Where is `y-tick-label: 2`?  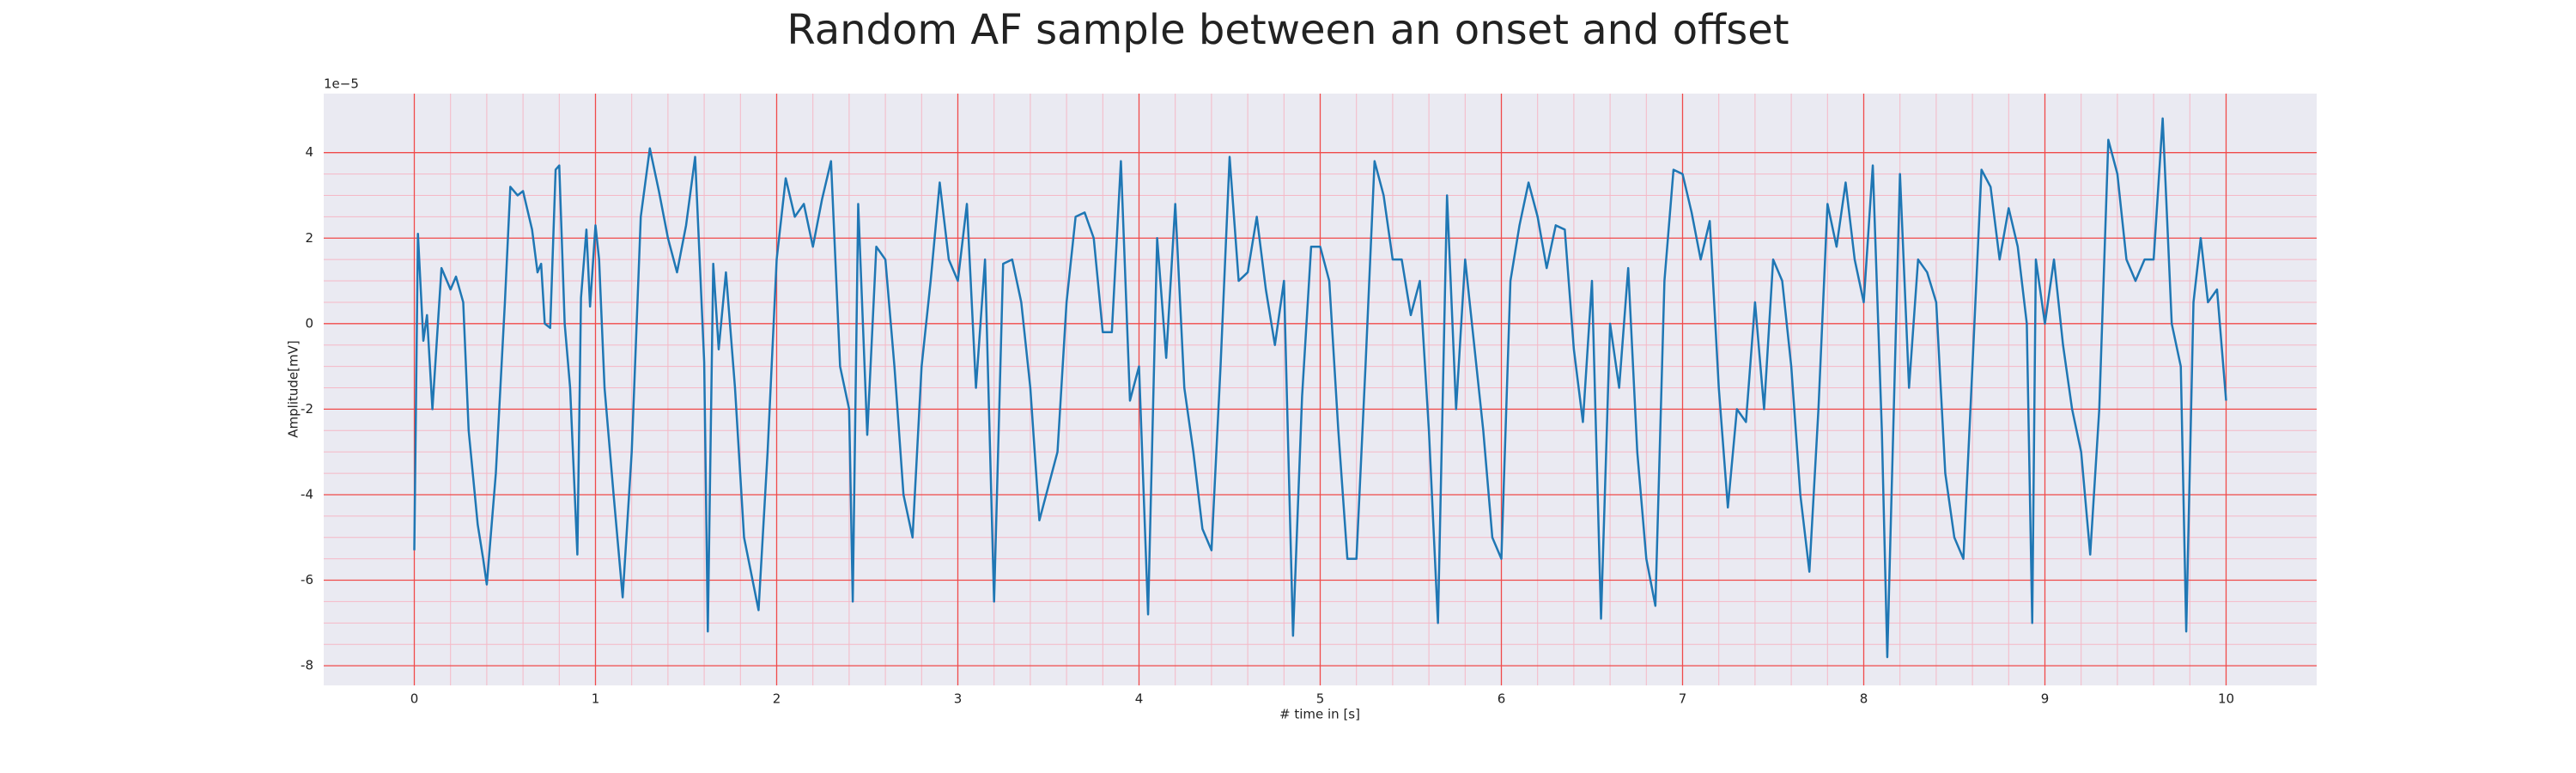
y-tick-label: 2 is located at coordinates (309, 238).